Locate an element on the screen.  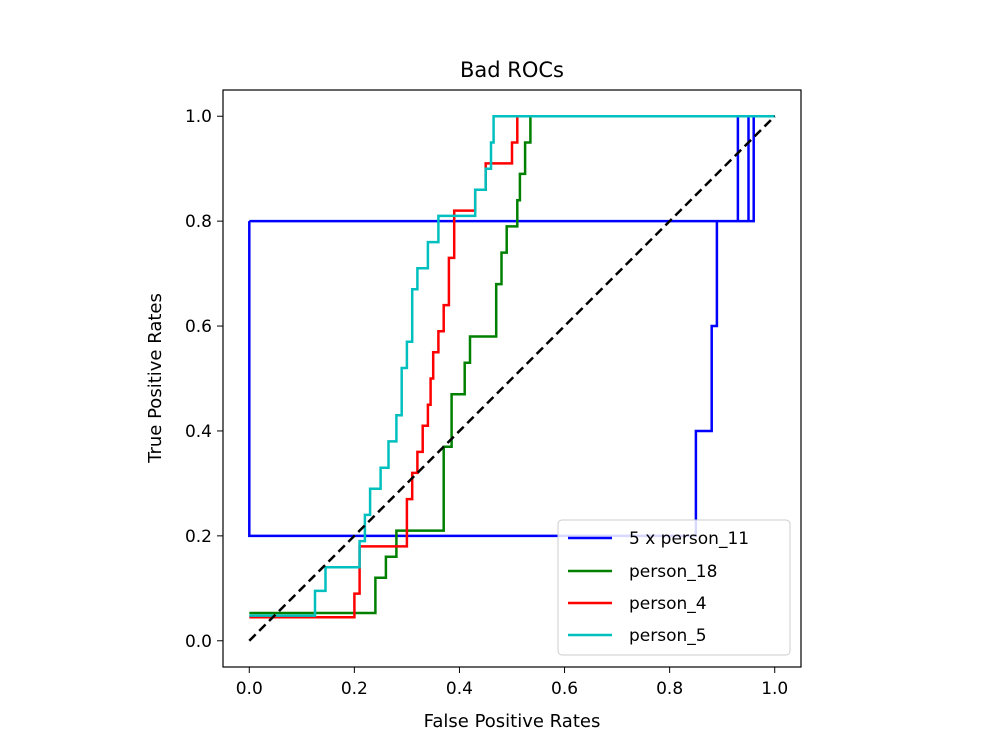
x-tick-label: 0.6 is located at coordinates (564, 689).